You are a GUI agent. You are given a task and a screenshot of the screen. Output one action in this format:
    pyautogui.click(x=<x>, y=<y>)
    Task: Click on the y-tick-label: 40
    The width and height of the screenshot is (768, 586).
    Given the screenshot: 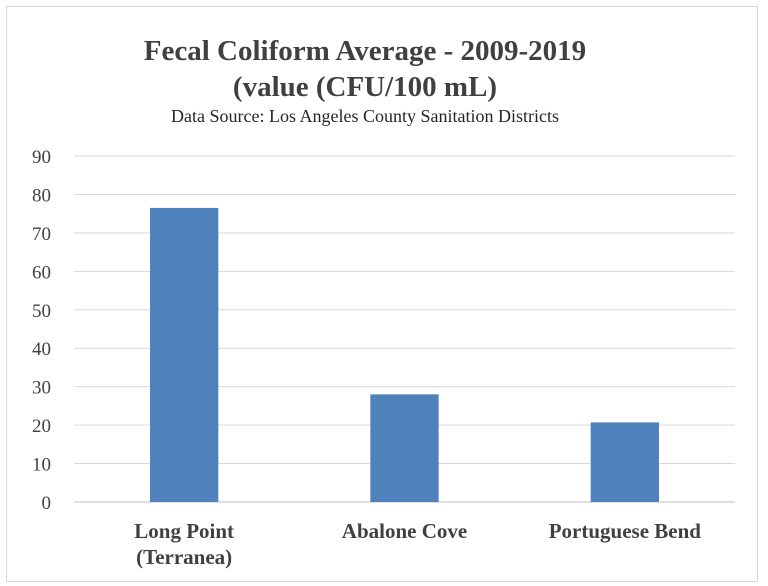 What is the action you would take?
    pyautogui.click(x=41, y=349)
    